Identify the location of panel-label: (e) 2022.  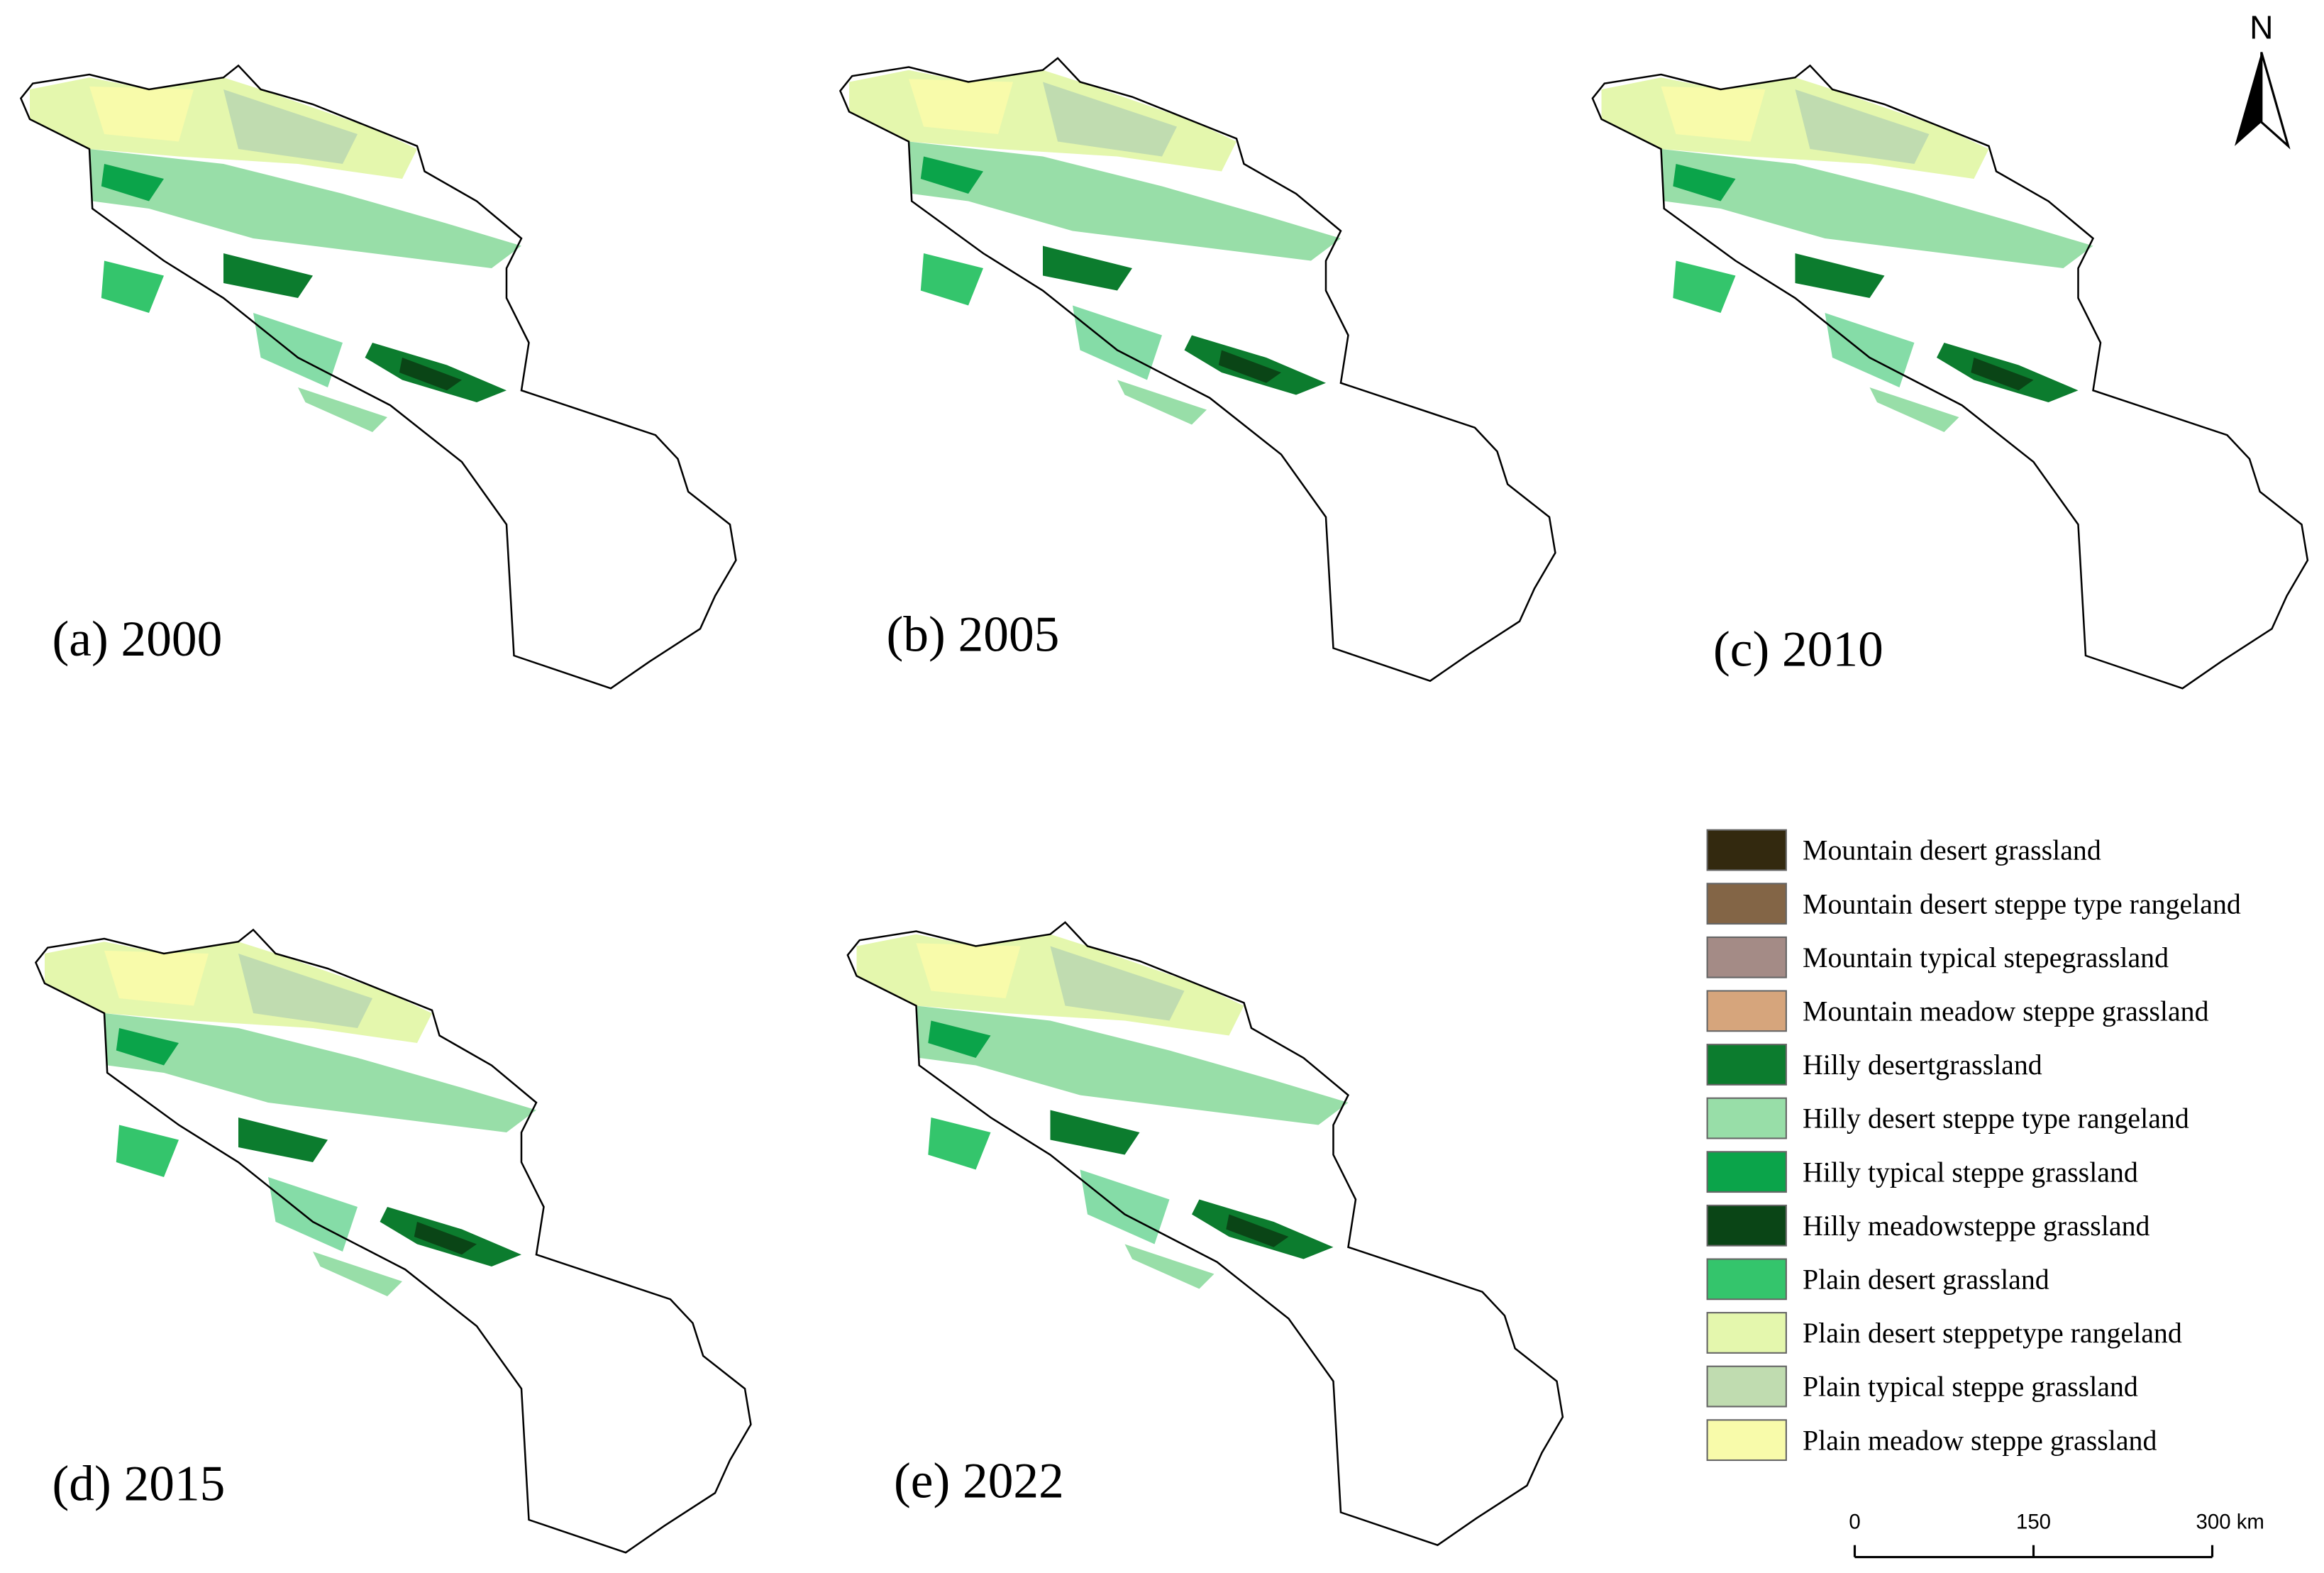
(979, 1481).